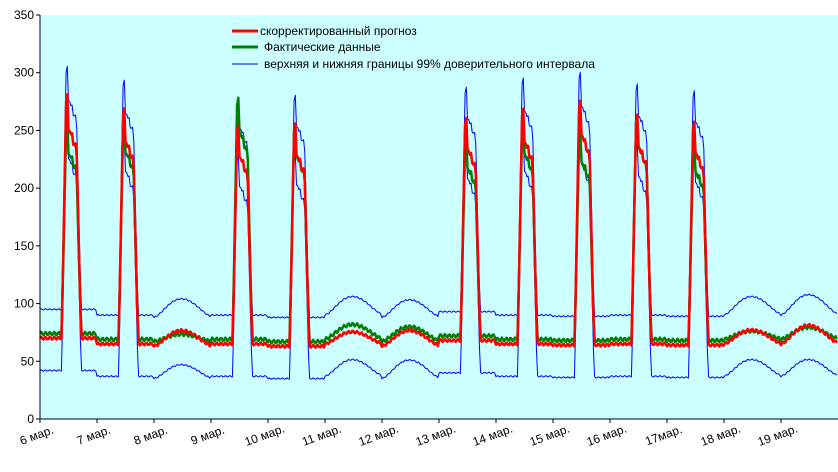  I want to click on y-tick-label: 250, so click(24, 130).